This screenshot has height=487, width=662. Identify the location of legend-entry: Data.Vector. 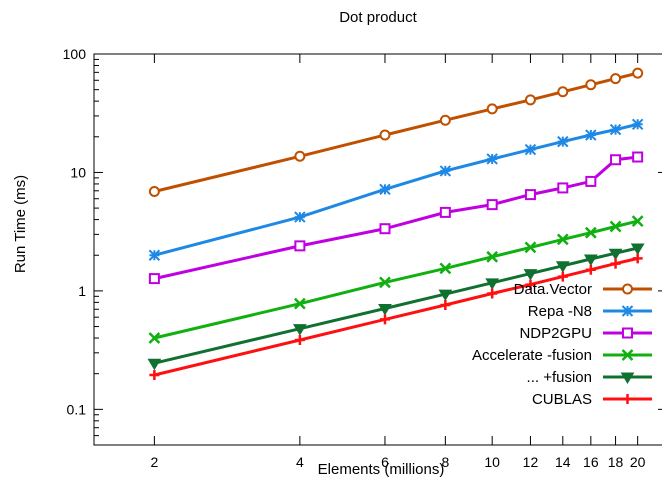
(583, 289).